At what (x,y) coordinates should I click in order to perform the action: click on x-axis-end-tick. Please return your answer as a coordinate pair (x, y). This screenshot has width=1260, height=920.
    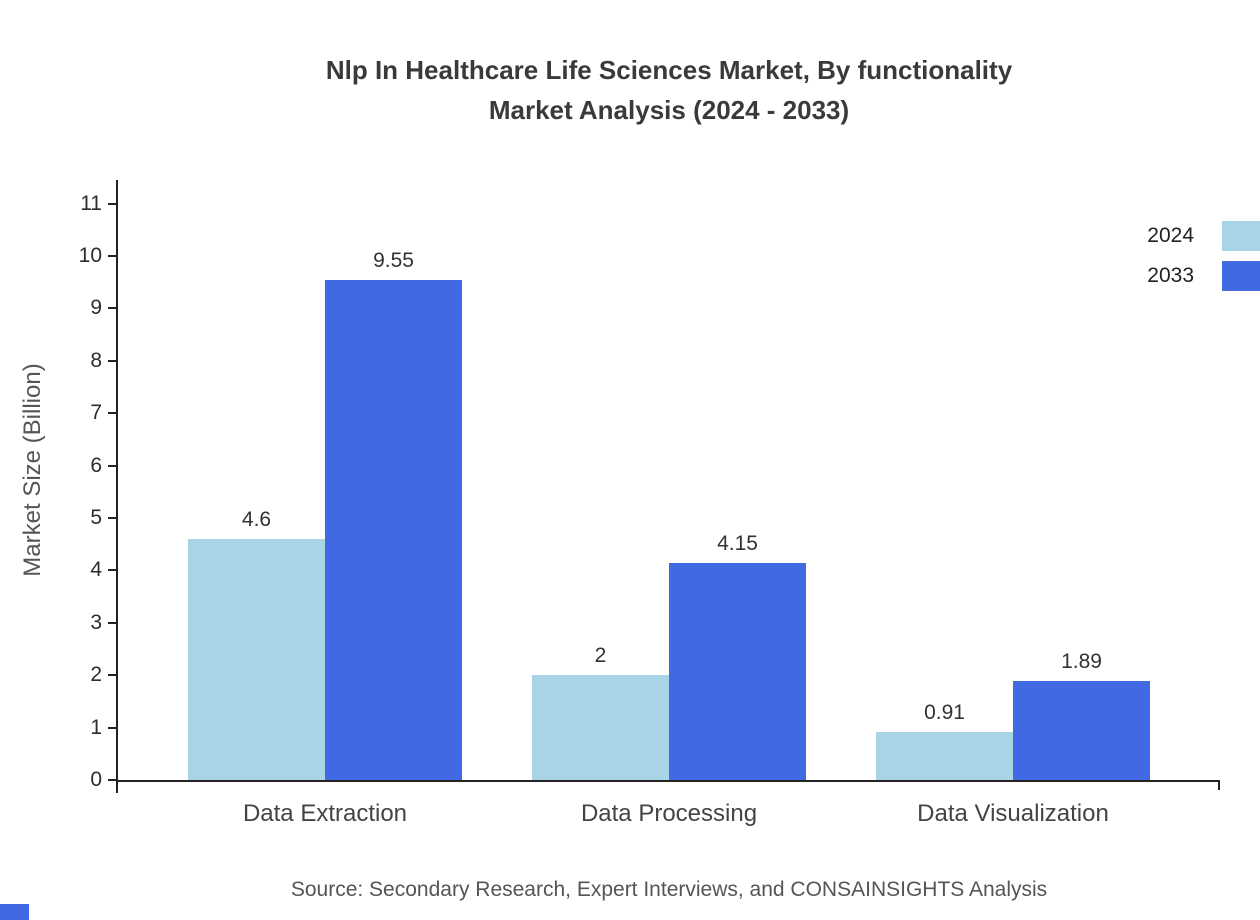
    Looking at the image, I should click on (1219, 785).